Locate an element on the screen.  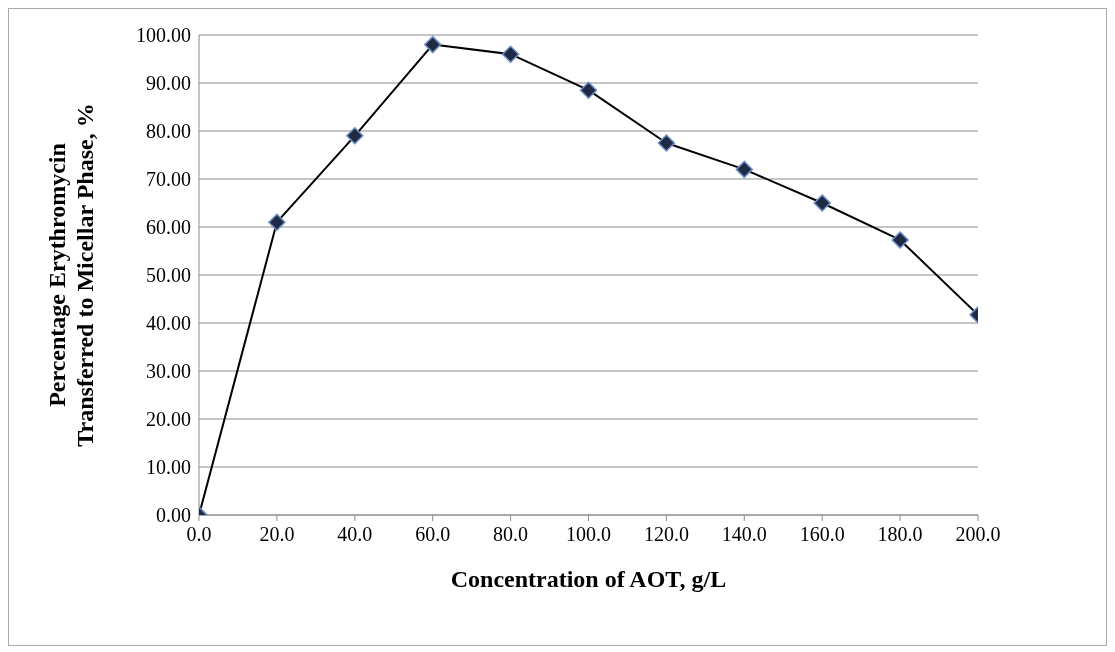
x-tick-label: 60.0 is located at coordinates (433, 534).